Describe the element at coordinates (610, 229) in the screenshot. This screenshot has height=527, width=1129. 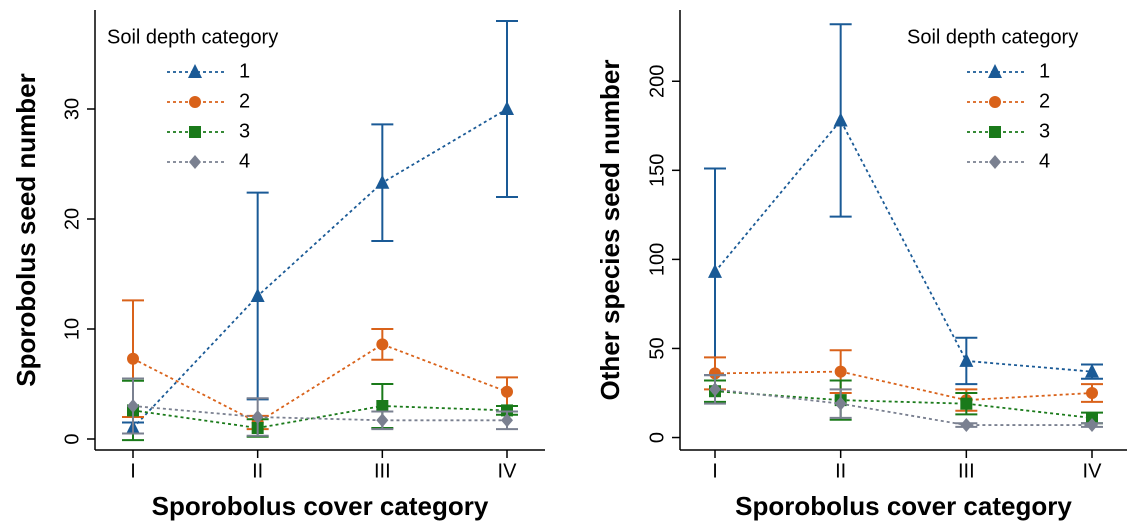
I see `y-axis-title: Other species seed number` at that location.